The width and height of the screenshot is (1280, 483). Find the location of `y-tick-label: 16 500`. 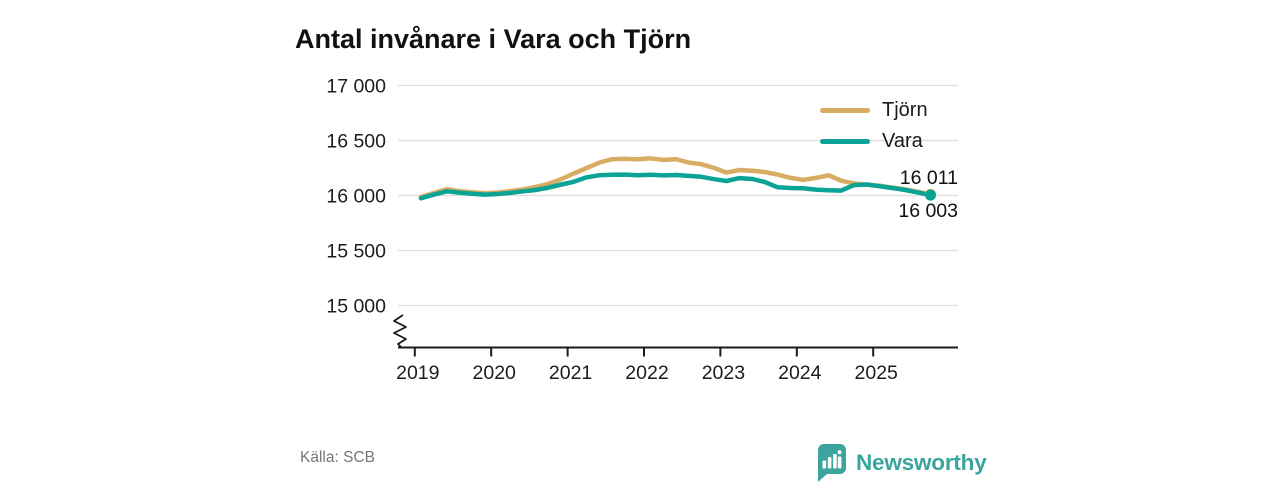

y-tick-label: 16 500 is located at coordinates (356, 142).